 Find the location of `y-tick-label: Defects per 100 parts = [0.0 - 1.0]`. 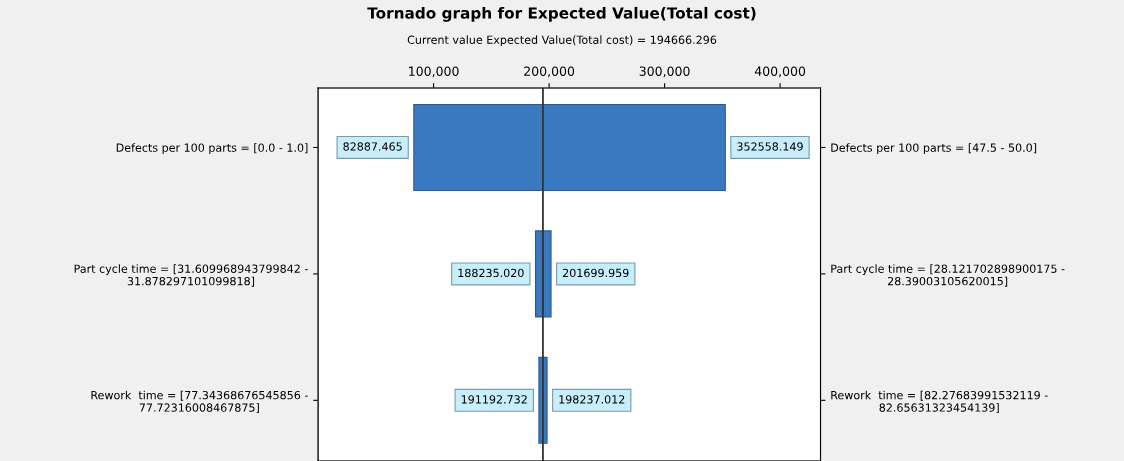

y-tick-label: Defects per 100 parts = [0.0 - 1.0] is located at coordinates (212, 148).